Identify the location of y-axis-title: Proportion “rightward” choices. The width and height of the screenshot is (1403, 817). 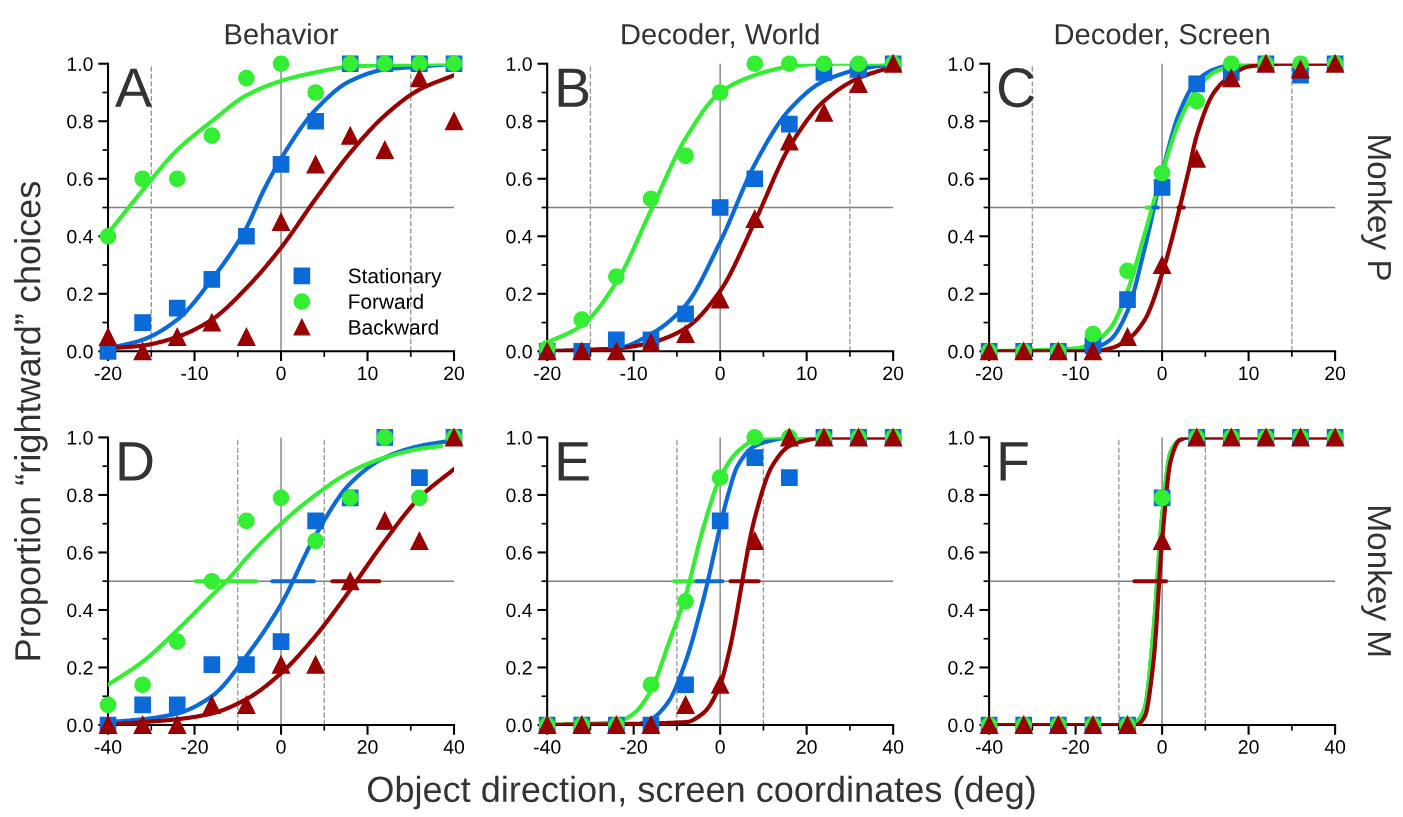
(31, 421).